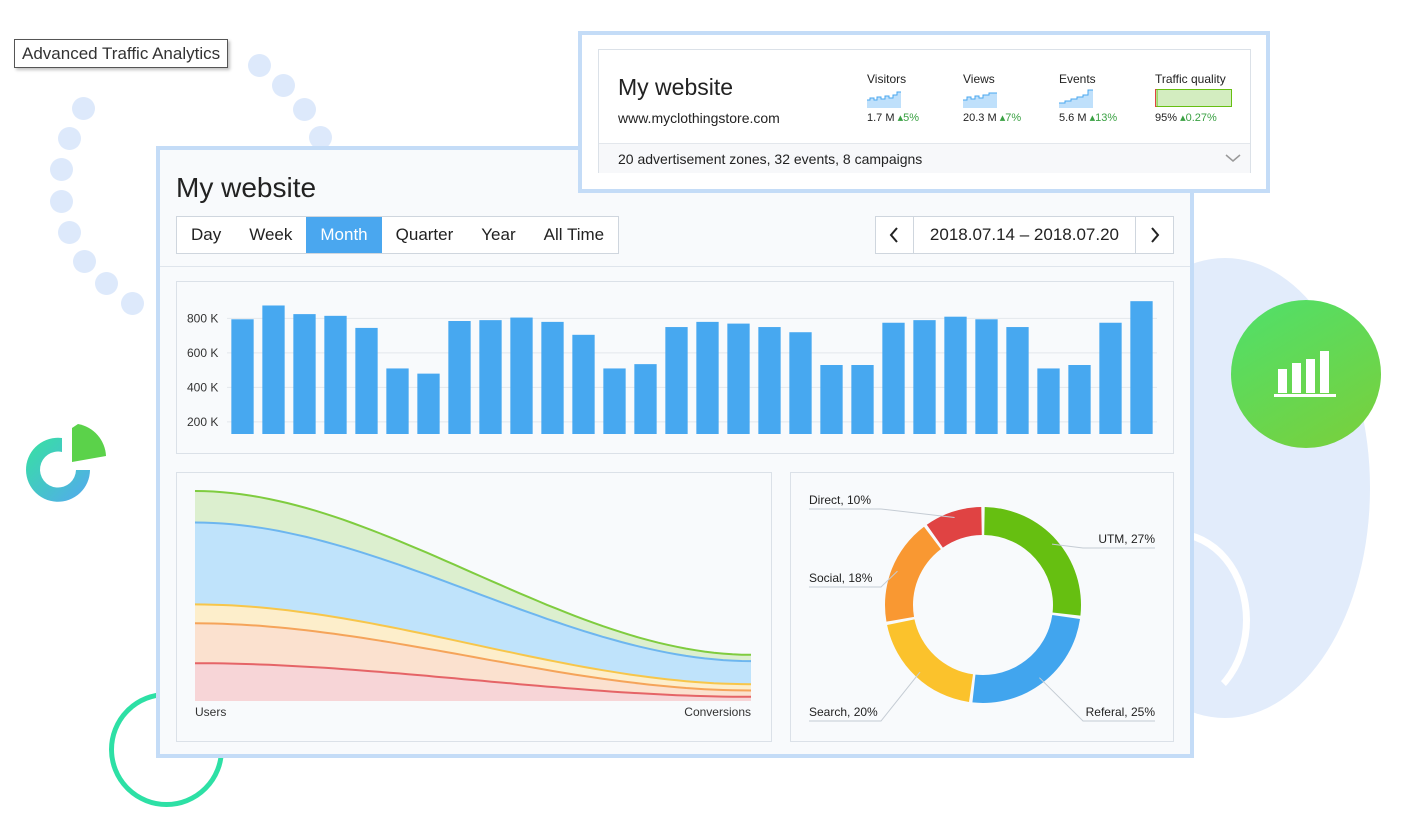 The image size is (1422, 825). I want to click on events-sparkline, so click(1076, 98).